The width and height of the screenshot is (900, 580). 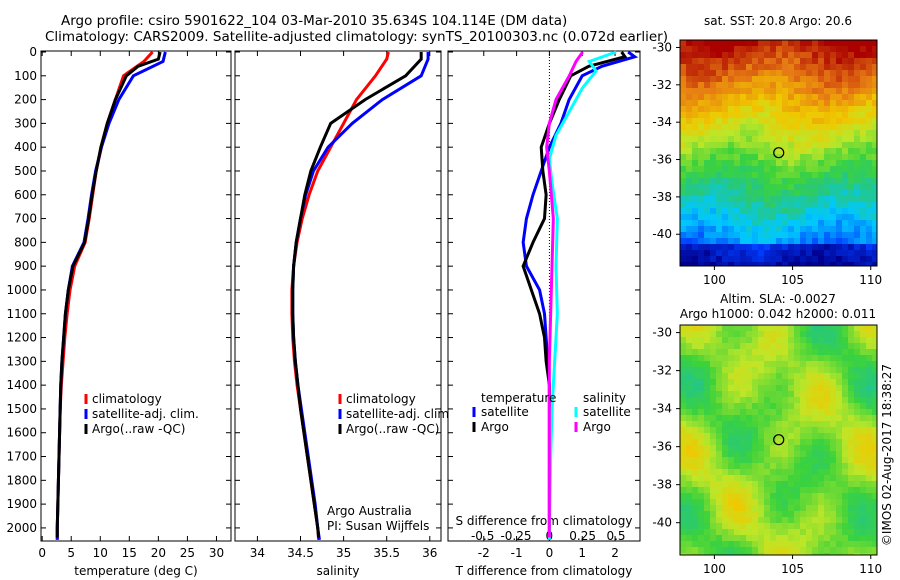 I want to click on y-tick-label: -32, so click(x=662, y=371).